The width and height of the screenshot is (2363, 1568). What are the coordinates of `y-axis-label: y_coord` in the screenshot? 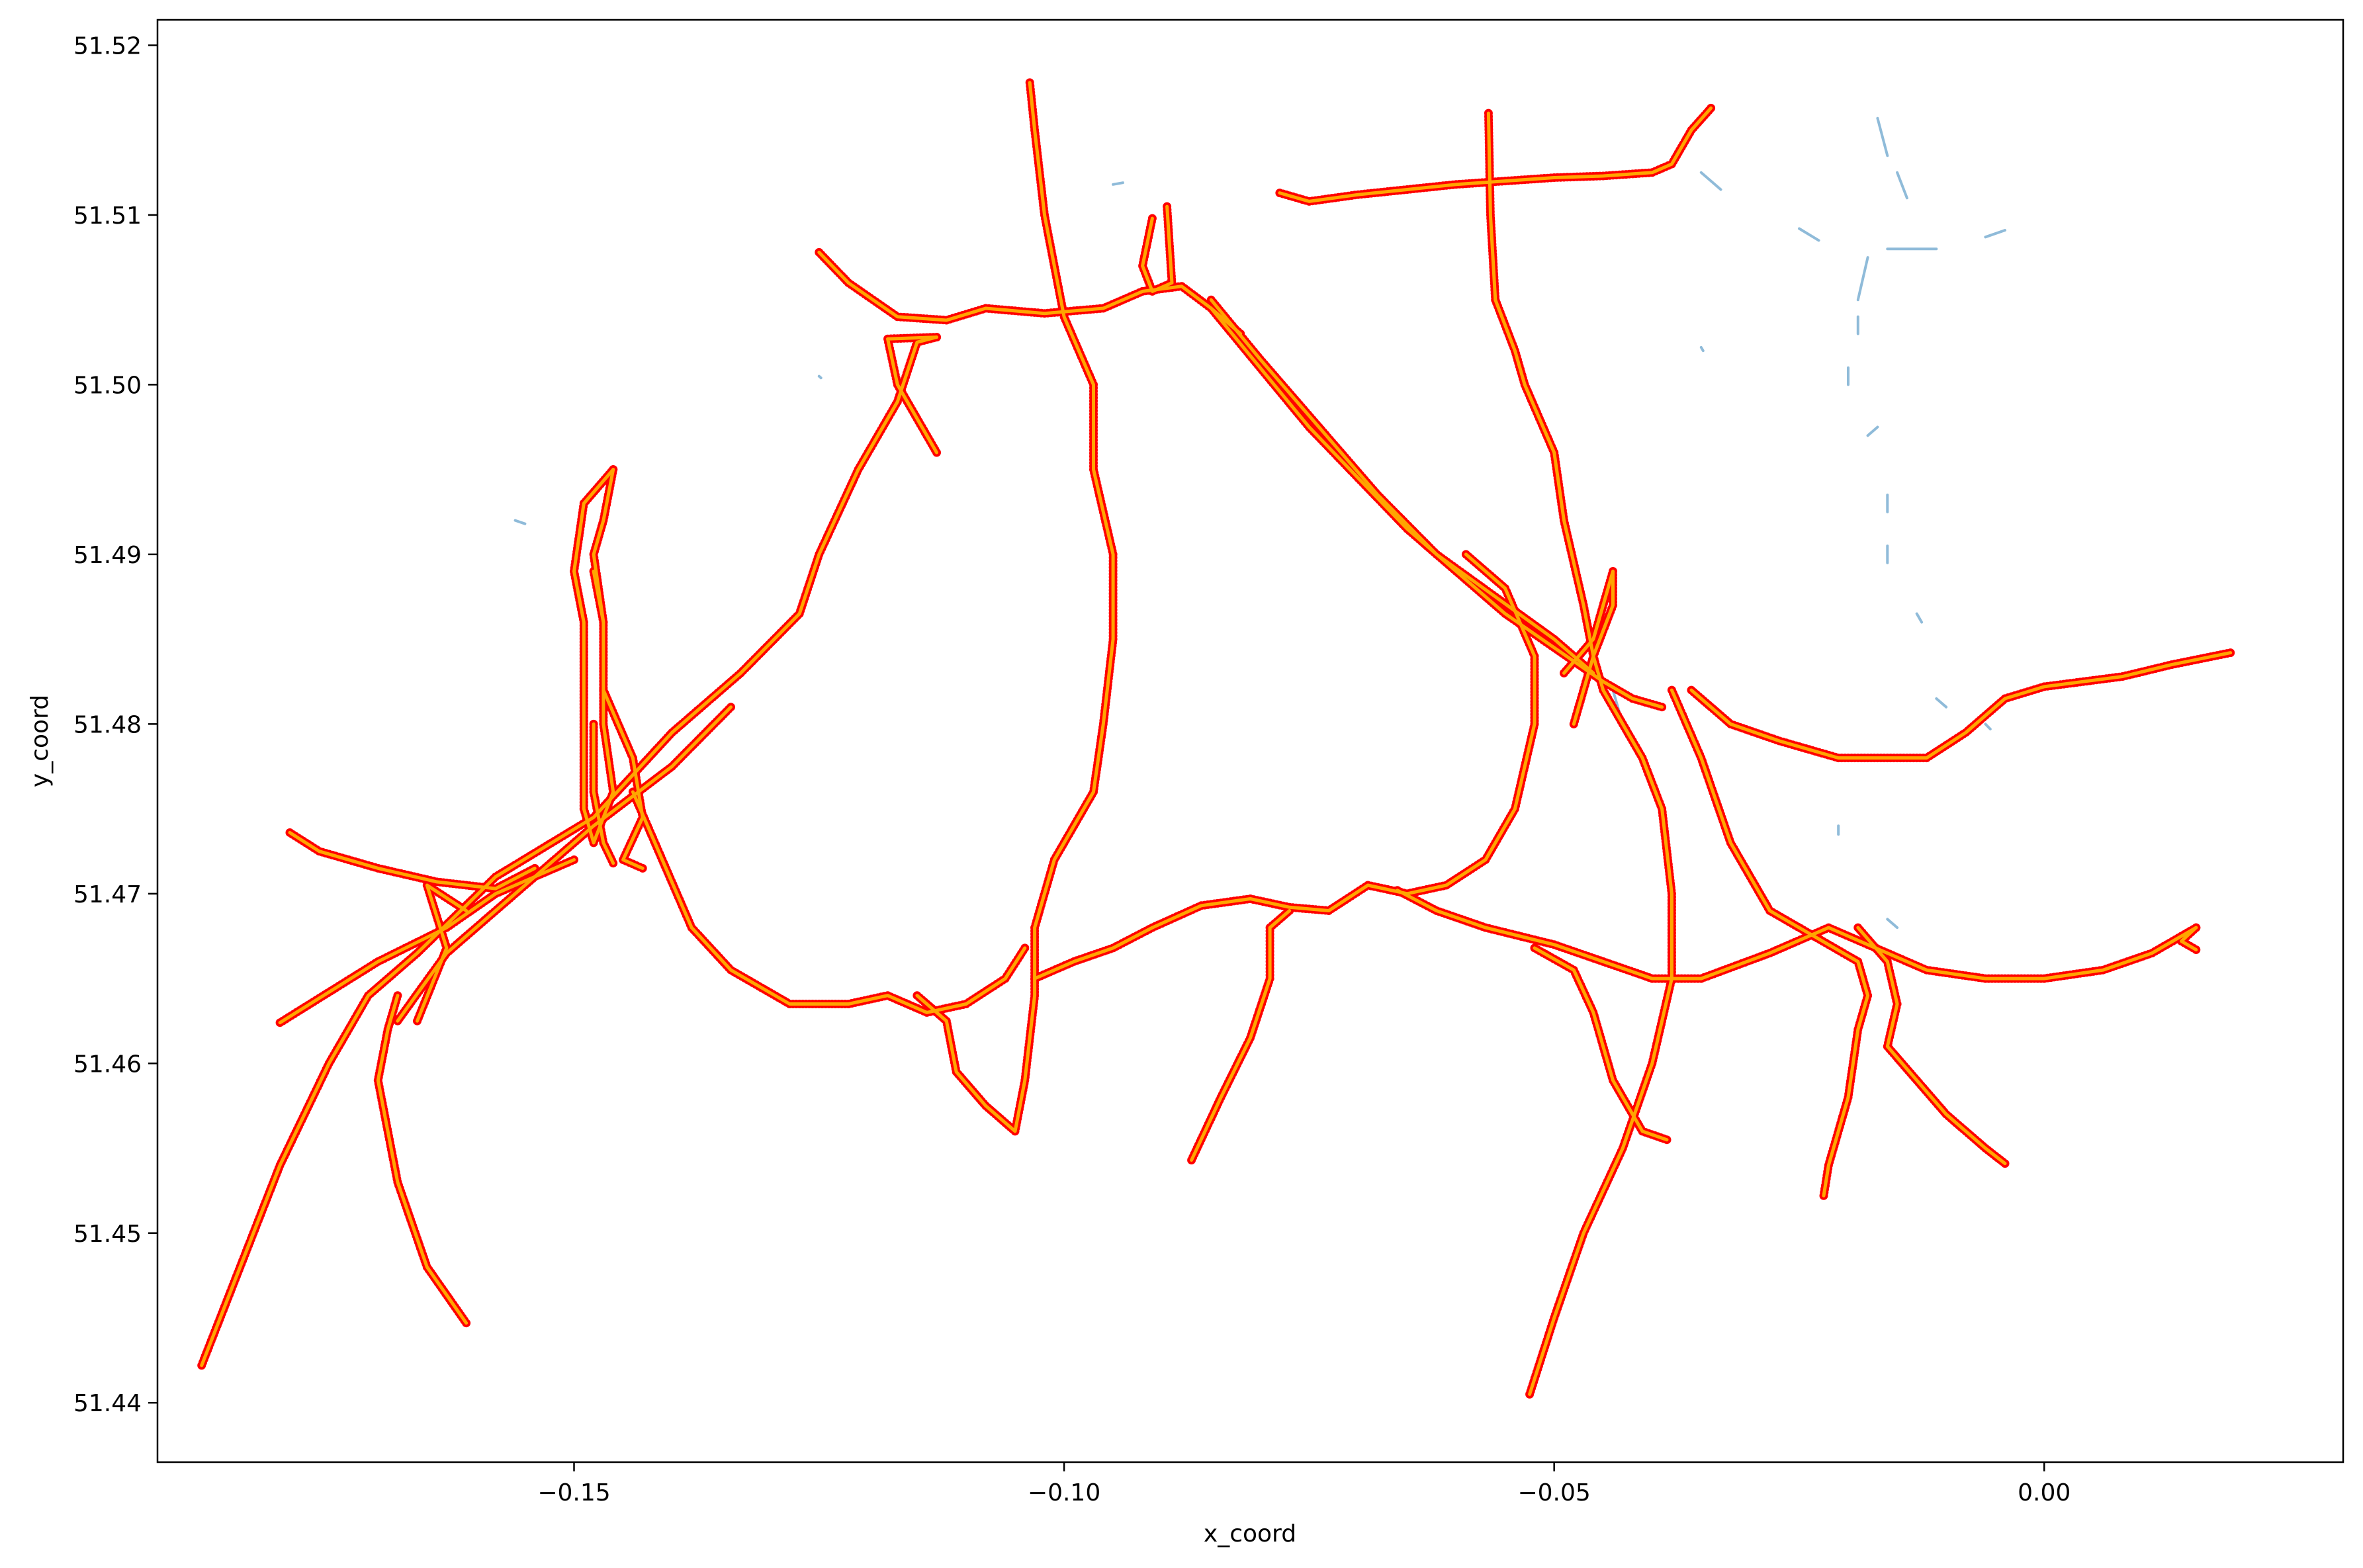 It's located at (40, 741).